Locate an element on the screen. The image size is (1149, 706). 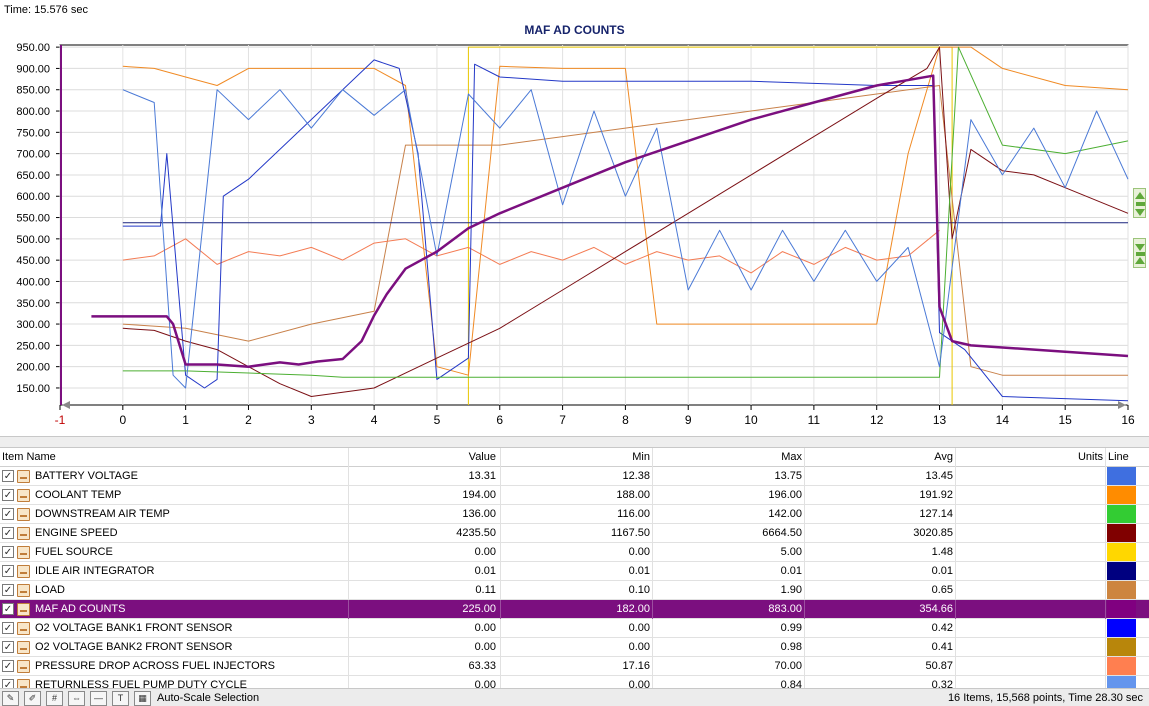
chart-icon: ▦ is located at coordinates (142, 698).